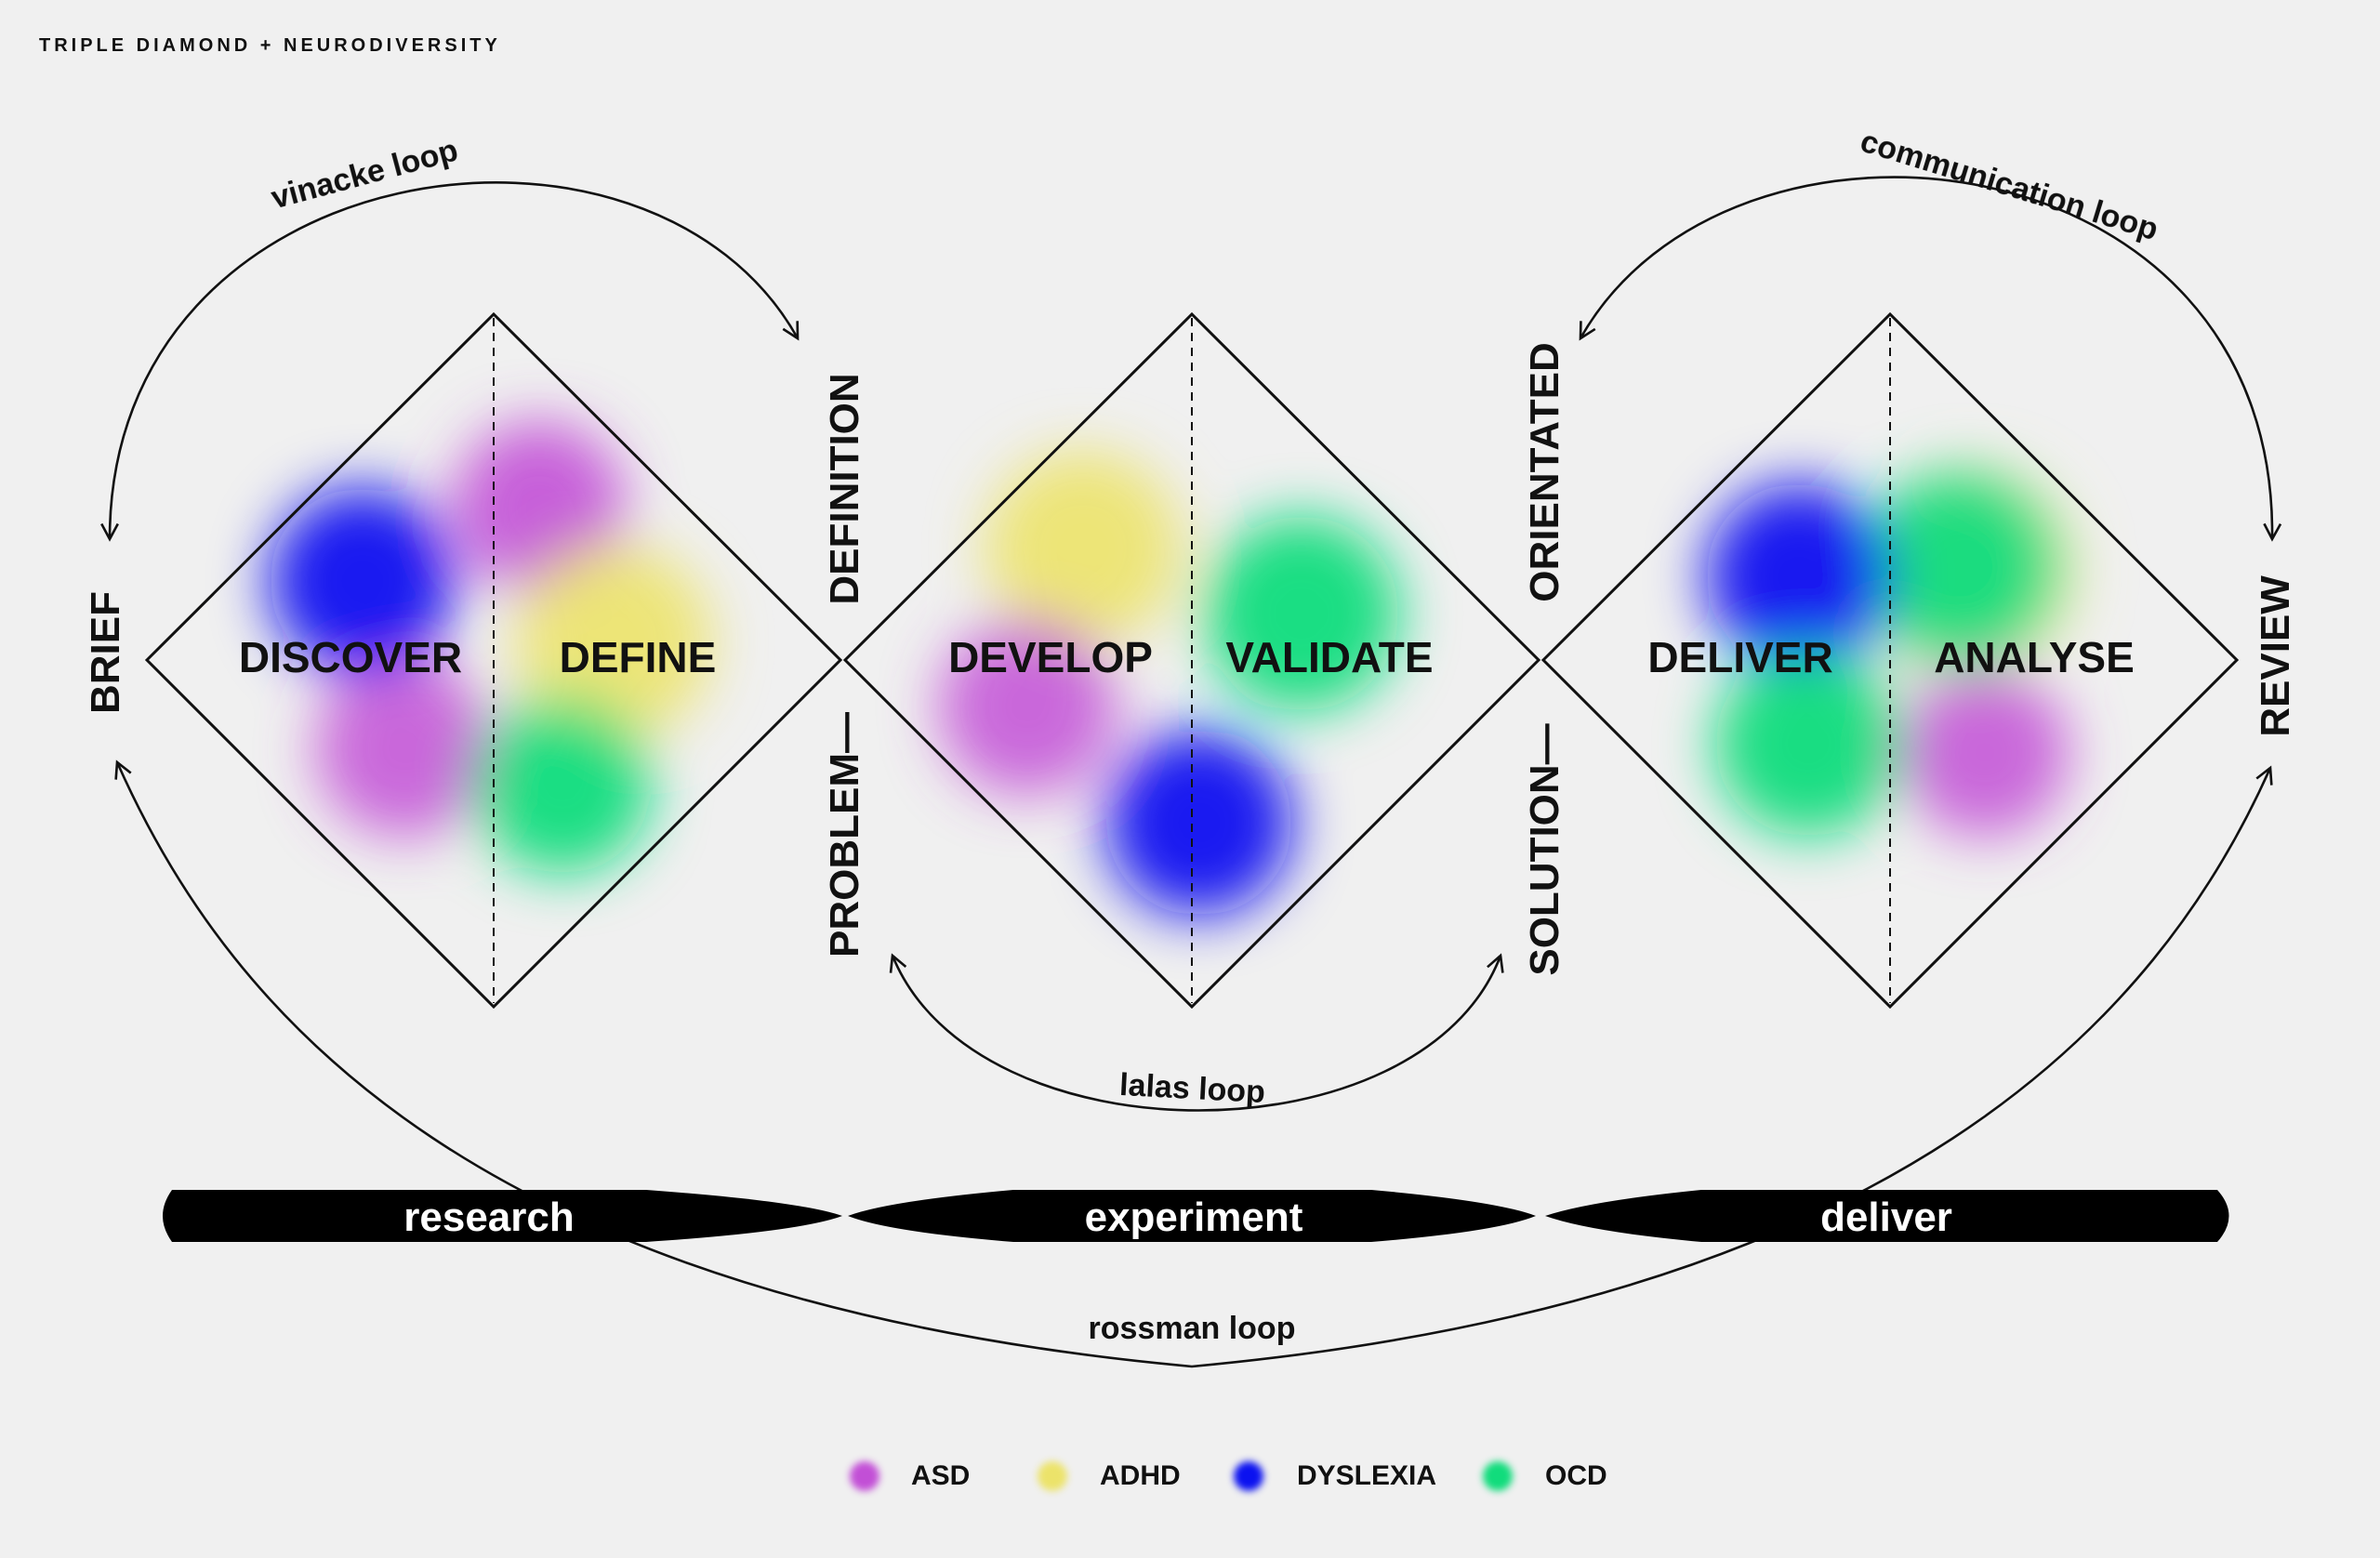 The height and width of the screenshot is (1558, 2380). I want to click on experiment-bar, so click(1192, 1216).